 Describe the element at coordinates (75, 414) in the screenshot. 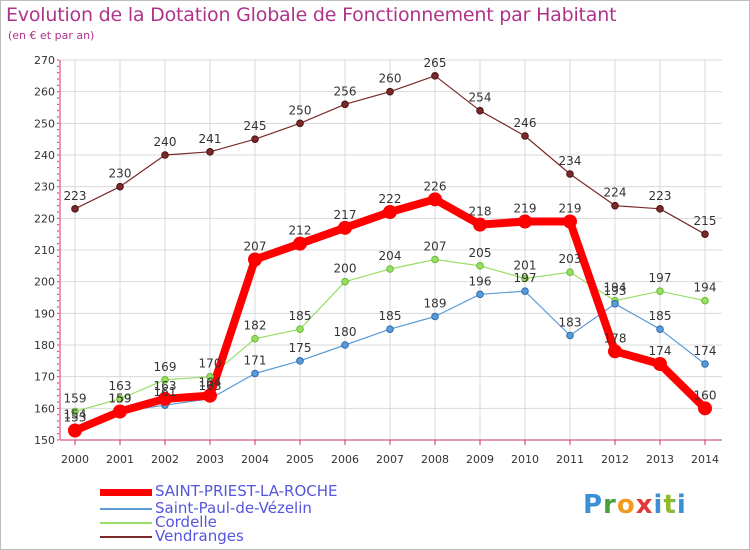

I see `data-label-saint_paul: 154` at that location.